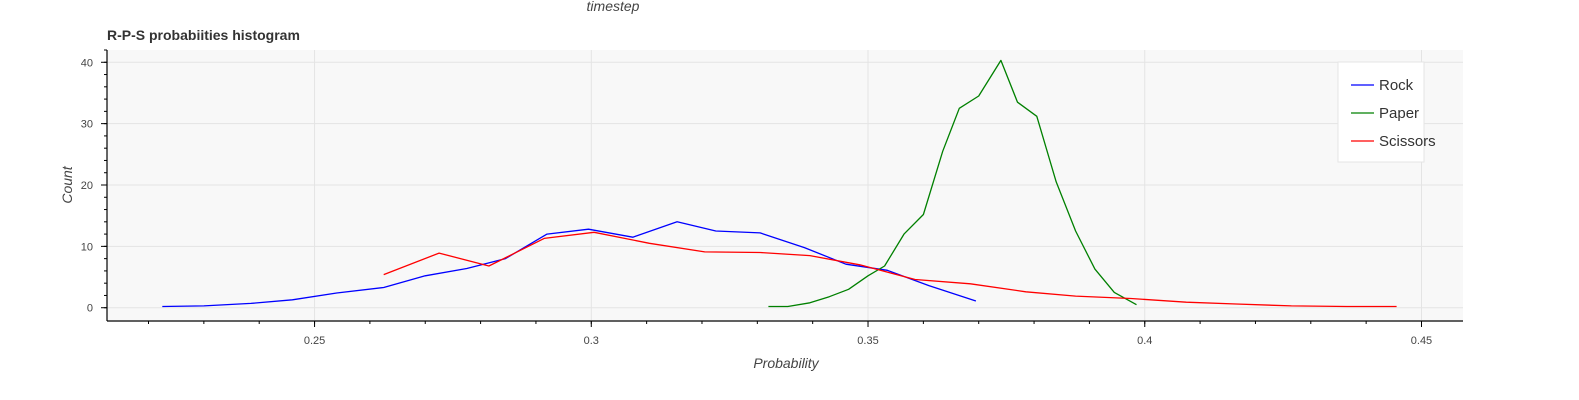 Image resolution: width=1579 pixels, height=400 pixels. What do you see at coordinates (952, 183) in the screenshot?
I see `series-line-paper` at bounding box center [952, 183].